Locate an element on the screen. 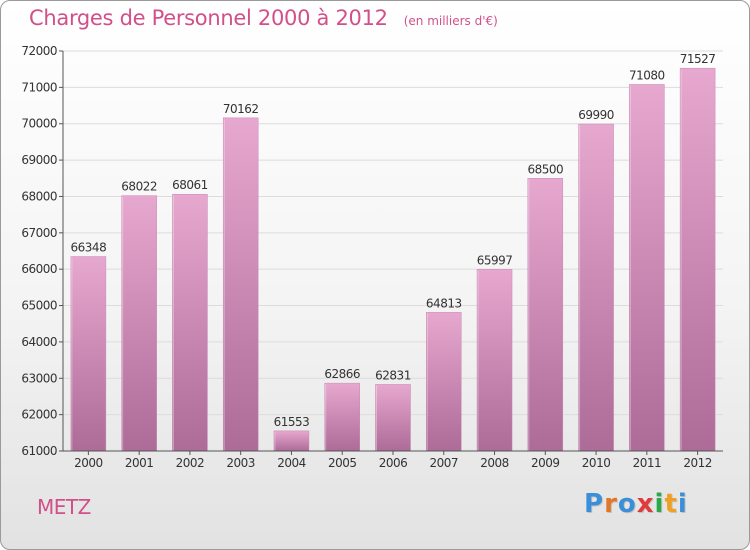 This screenshot has width=750, height=550. data-label: 62866 is located at coordinates (342, 374).